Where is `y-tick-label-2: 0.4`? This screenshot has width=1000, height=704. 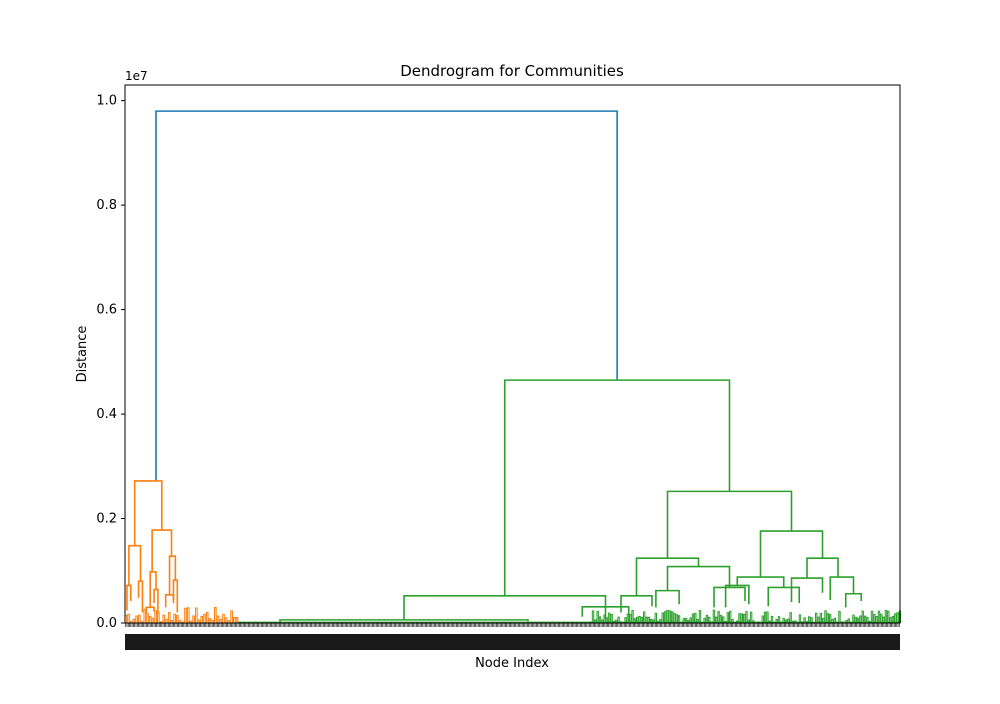
y-tick-label-2: 0.4 is located at coordinates (106, 414).